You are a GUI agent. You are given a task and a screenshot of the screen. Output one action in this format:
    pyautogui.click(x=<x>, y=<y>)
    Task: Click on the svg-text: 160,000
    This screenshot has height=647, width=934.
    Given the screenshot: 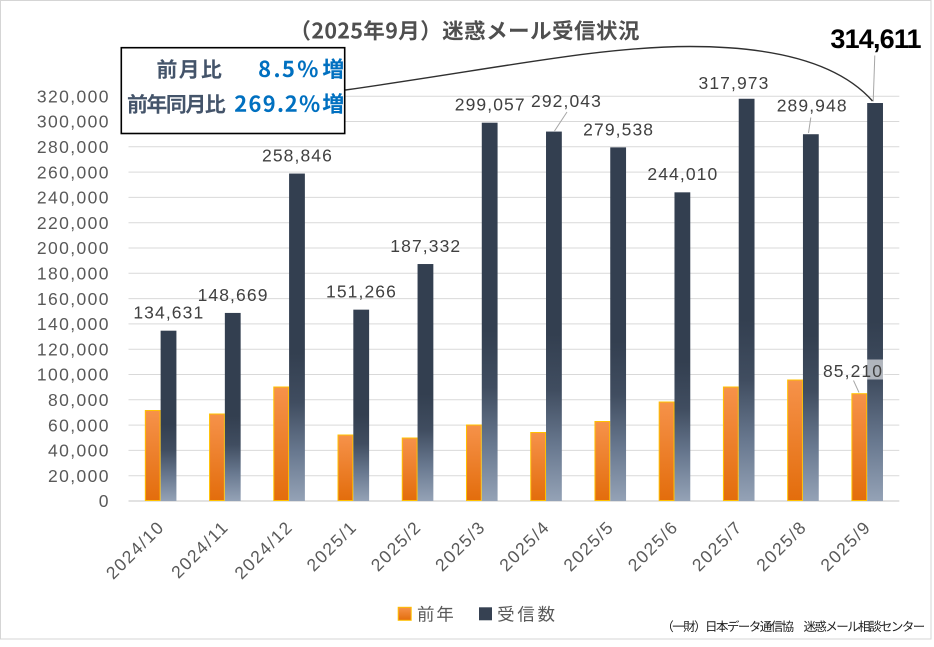 What is the action you would take?
    pyautogui.click(x=73, y=299)
    